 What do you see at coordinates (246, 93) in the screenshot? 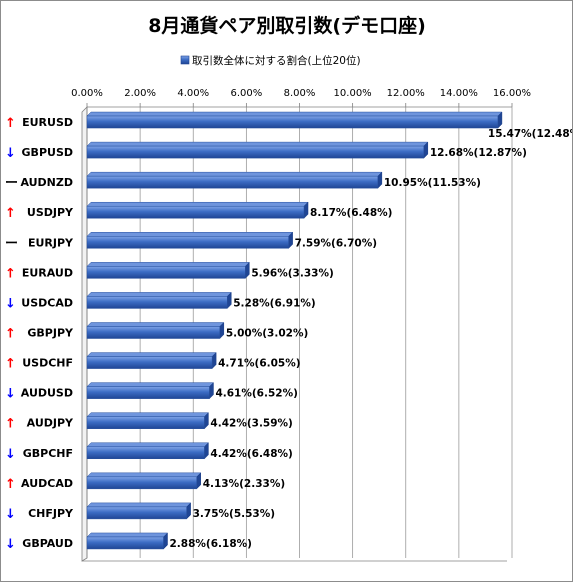
I see `x-tick-label: 6.00%` at bounding box center [246, 93].